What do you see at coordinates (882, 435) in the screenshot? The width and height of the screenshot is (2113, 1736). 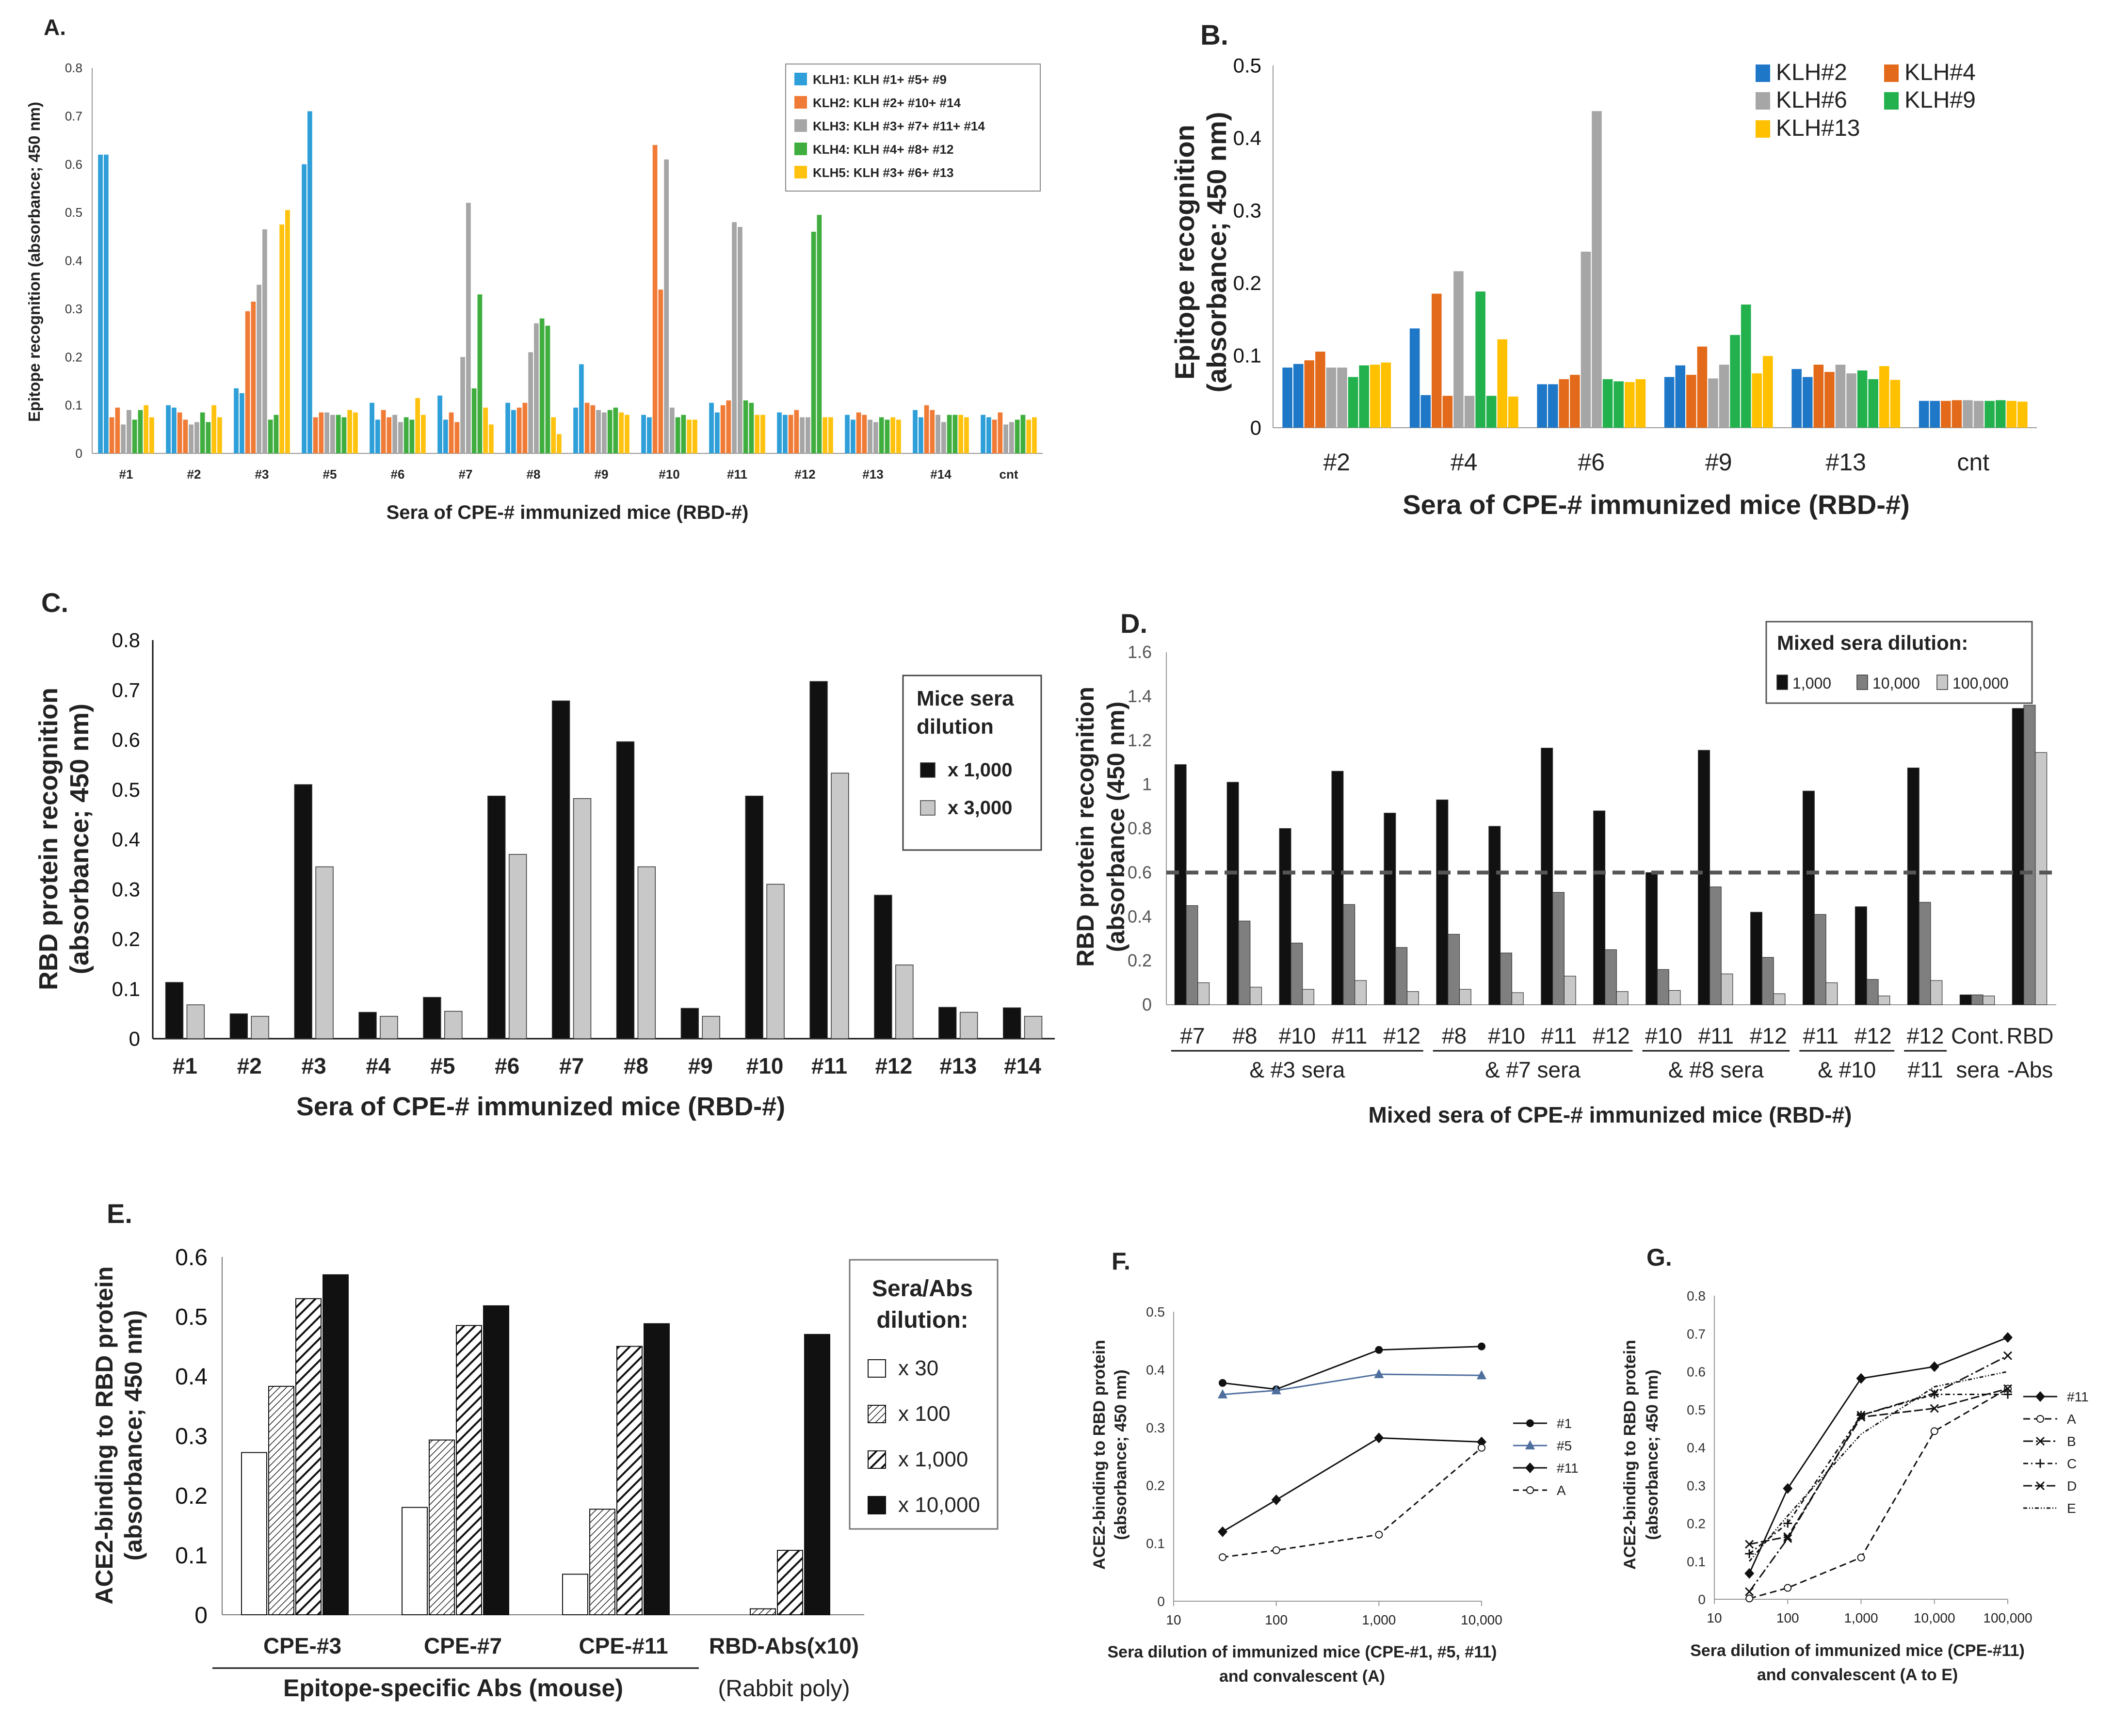 I see `bar-klh4-n13` at bounding box center [882, 435].